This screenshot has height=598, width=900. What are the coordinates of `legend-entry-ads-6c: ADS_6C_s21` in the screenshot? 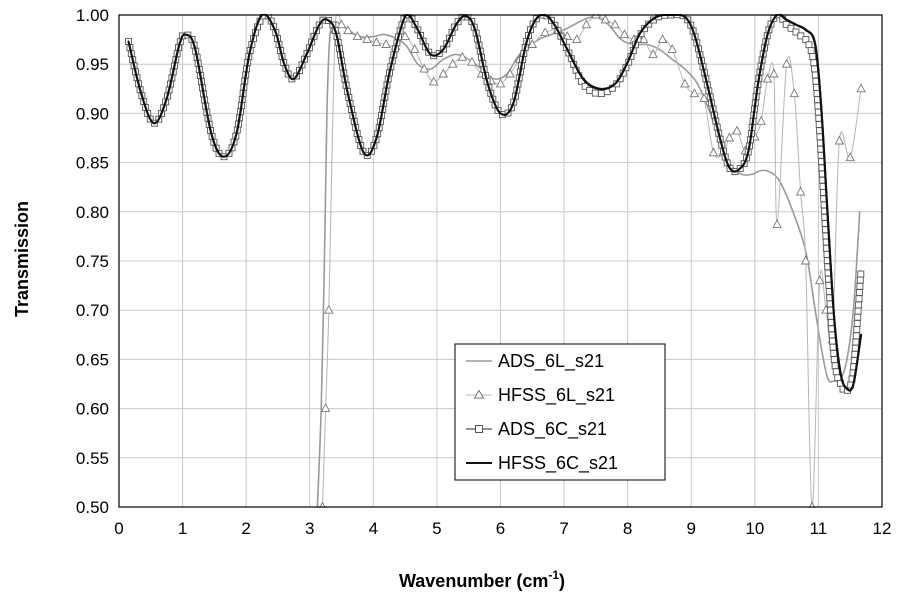 It's located at (536, 429).